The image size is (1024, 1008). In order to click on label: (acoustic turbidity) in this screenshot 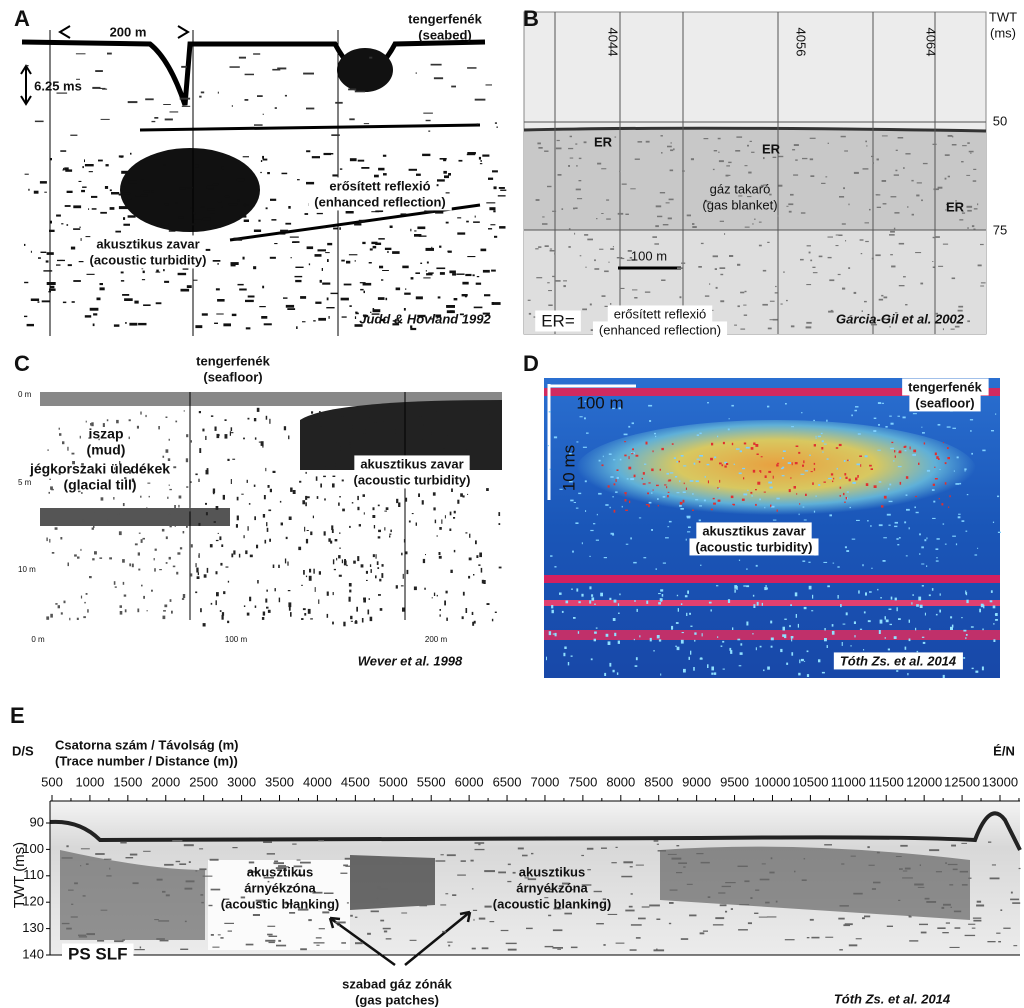, I will do `click(147, 259)`.